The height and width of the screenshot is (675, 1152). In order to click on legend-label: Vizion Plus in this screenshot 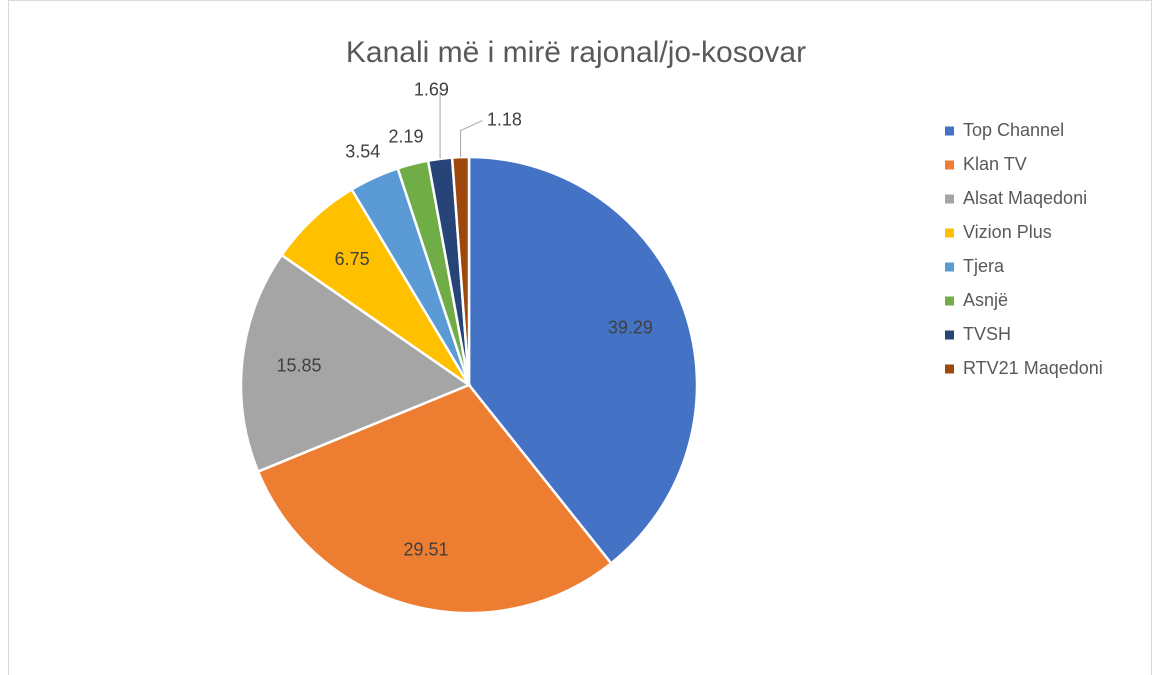, I will do `click(1007, 232)`.